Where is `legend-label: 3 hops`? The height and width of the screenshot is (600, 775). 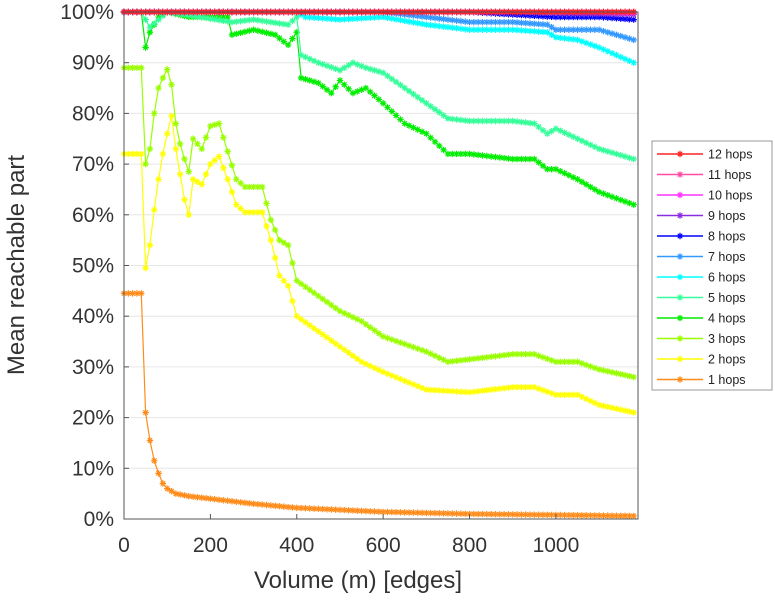 legend-label: 3 hops is located at coordinates (727, 339).